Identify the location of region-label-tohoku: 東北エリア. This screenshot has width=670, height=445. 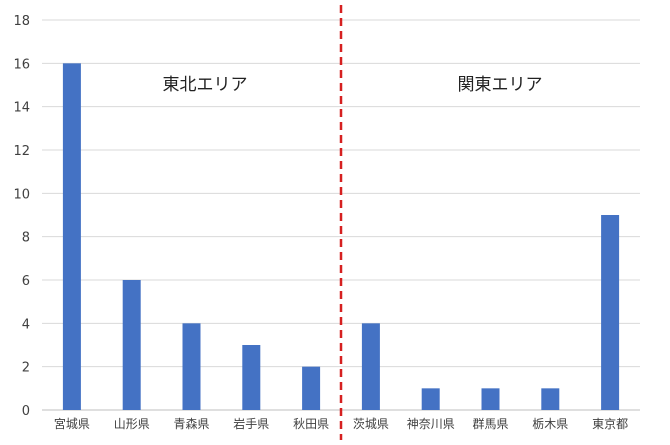
(205, 85).